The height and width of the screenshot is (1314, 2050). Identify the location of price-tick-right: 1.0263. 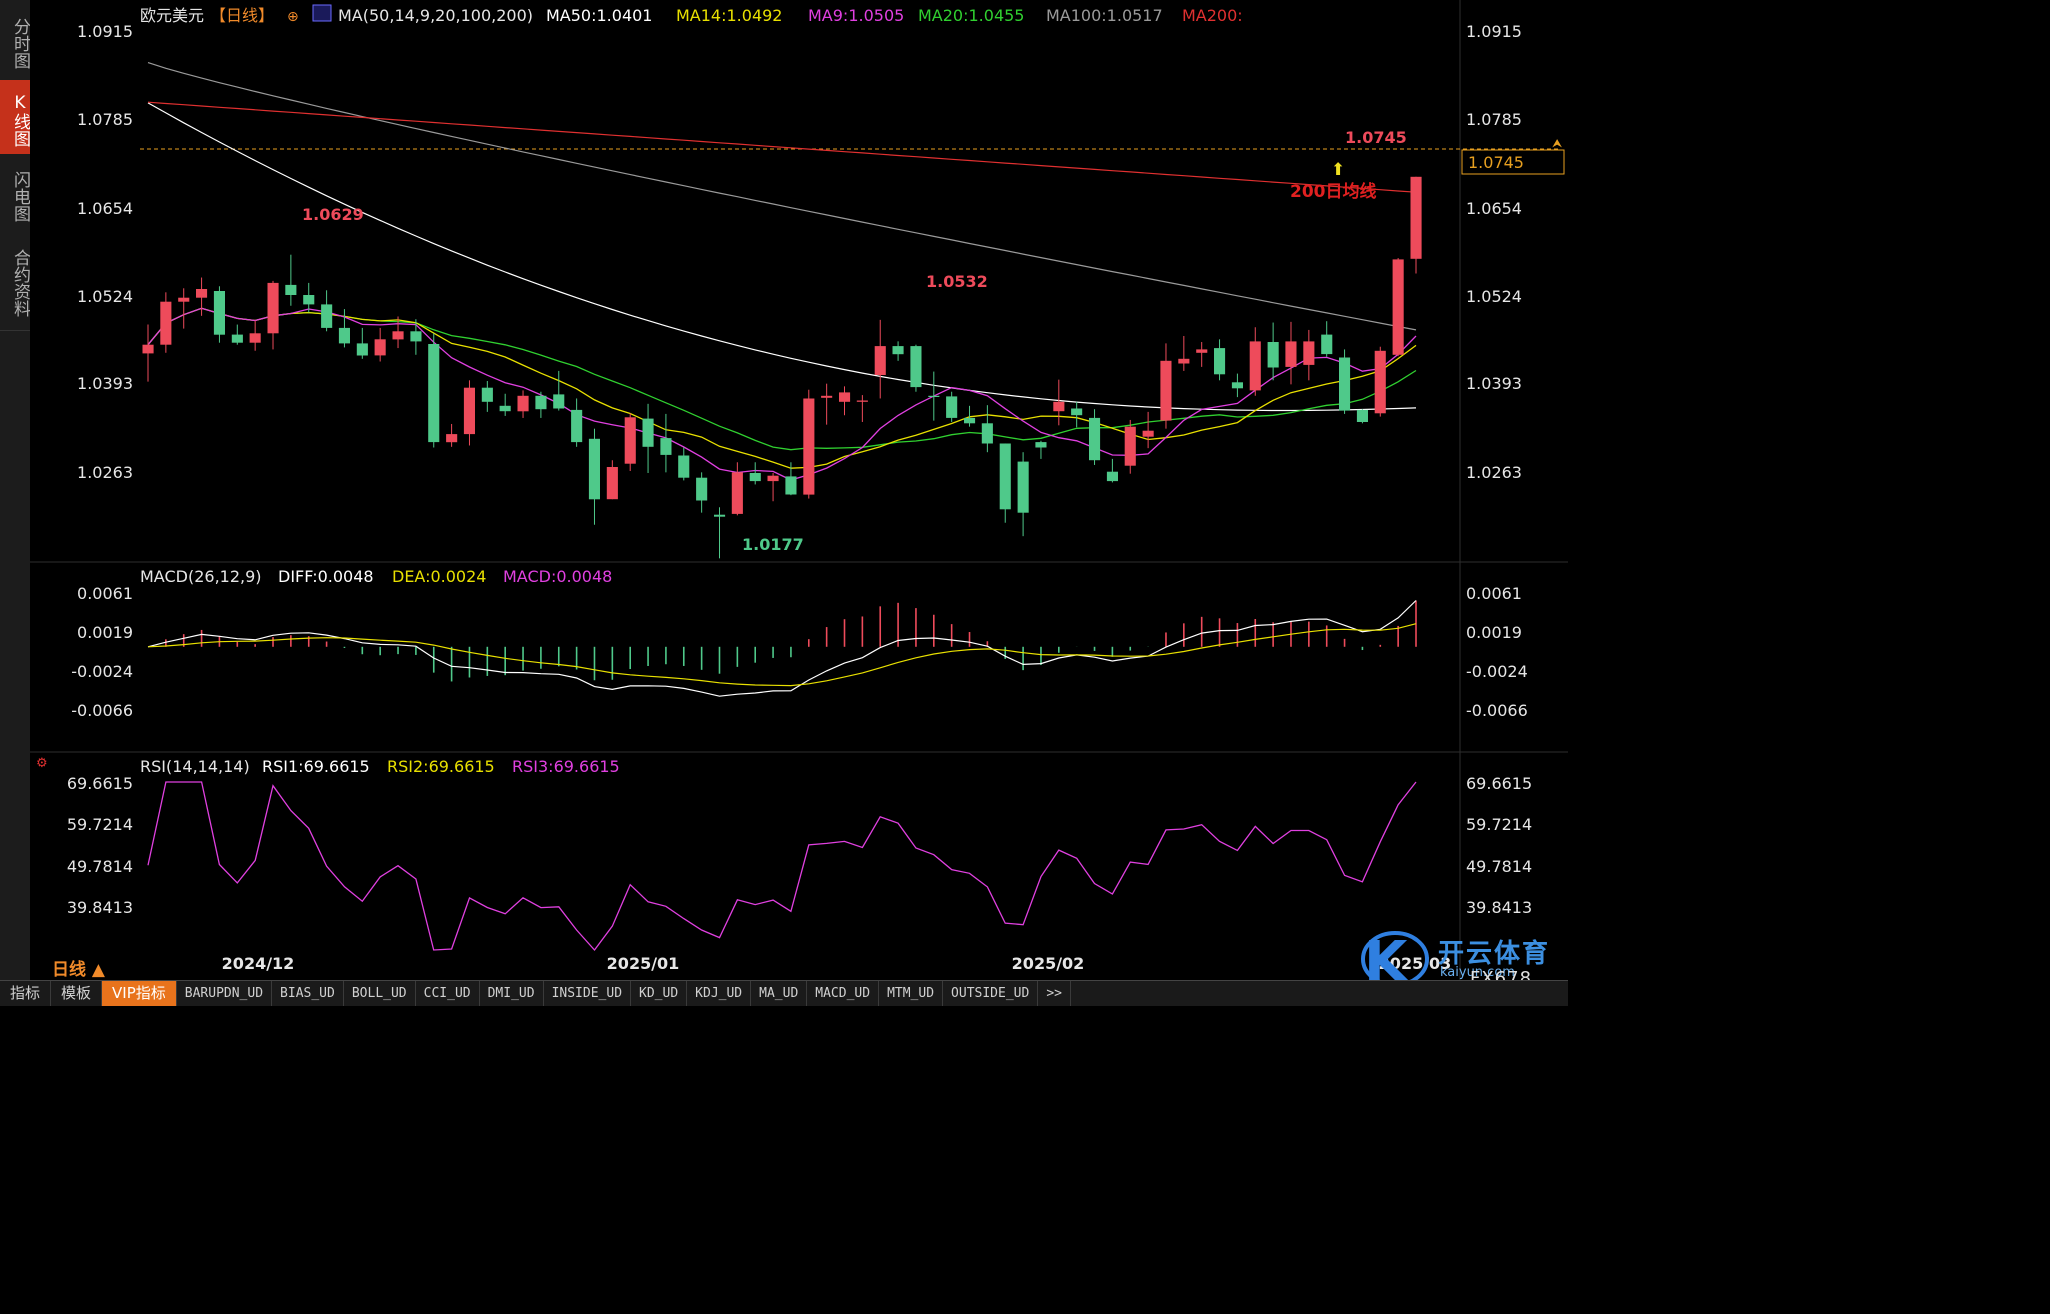
(1494, 472).